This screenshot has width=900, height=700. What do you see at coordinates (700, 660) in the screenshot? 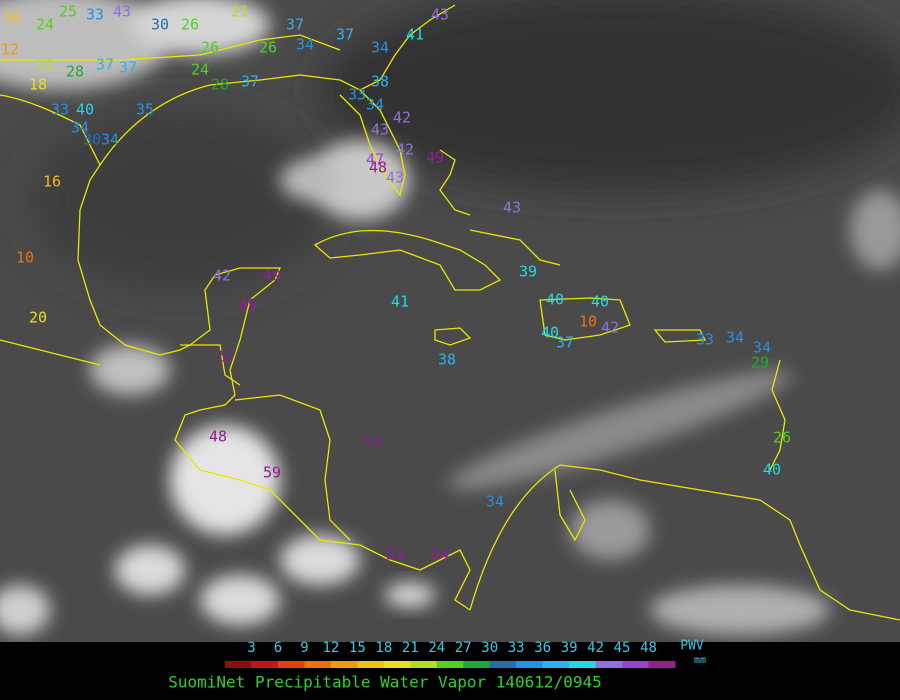
I see `legend-unit: mm` at bounding box center [700, 660].